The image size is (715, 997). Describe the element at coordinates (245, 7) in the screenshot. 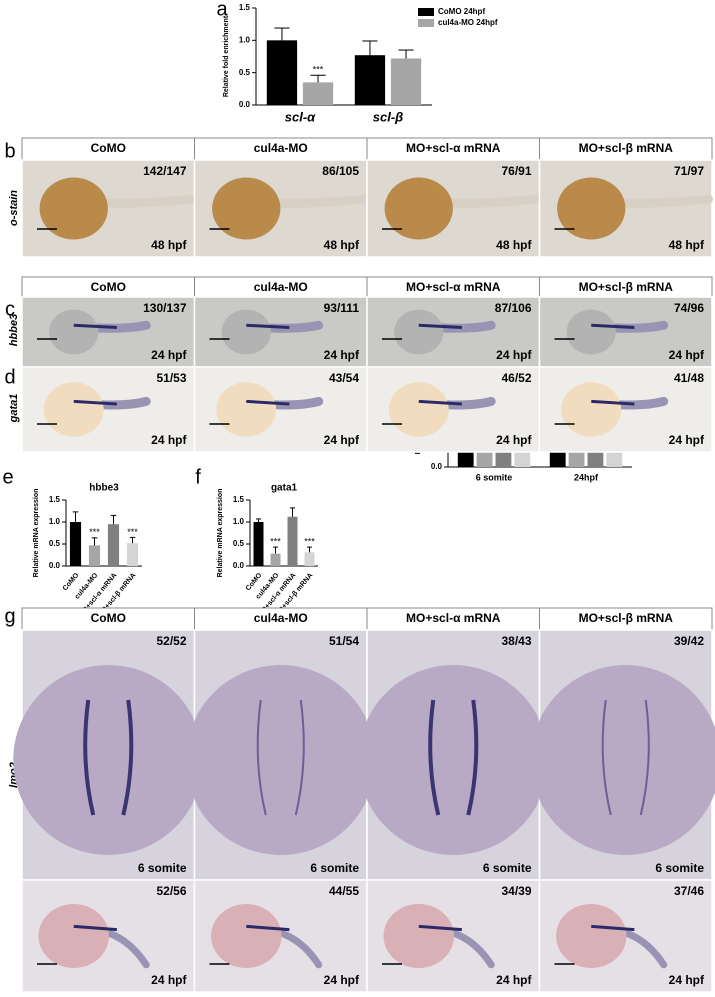

I see `y-tick-label: 1.5` at that location.